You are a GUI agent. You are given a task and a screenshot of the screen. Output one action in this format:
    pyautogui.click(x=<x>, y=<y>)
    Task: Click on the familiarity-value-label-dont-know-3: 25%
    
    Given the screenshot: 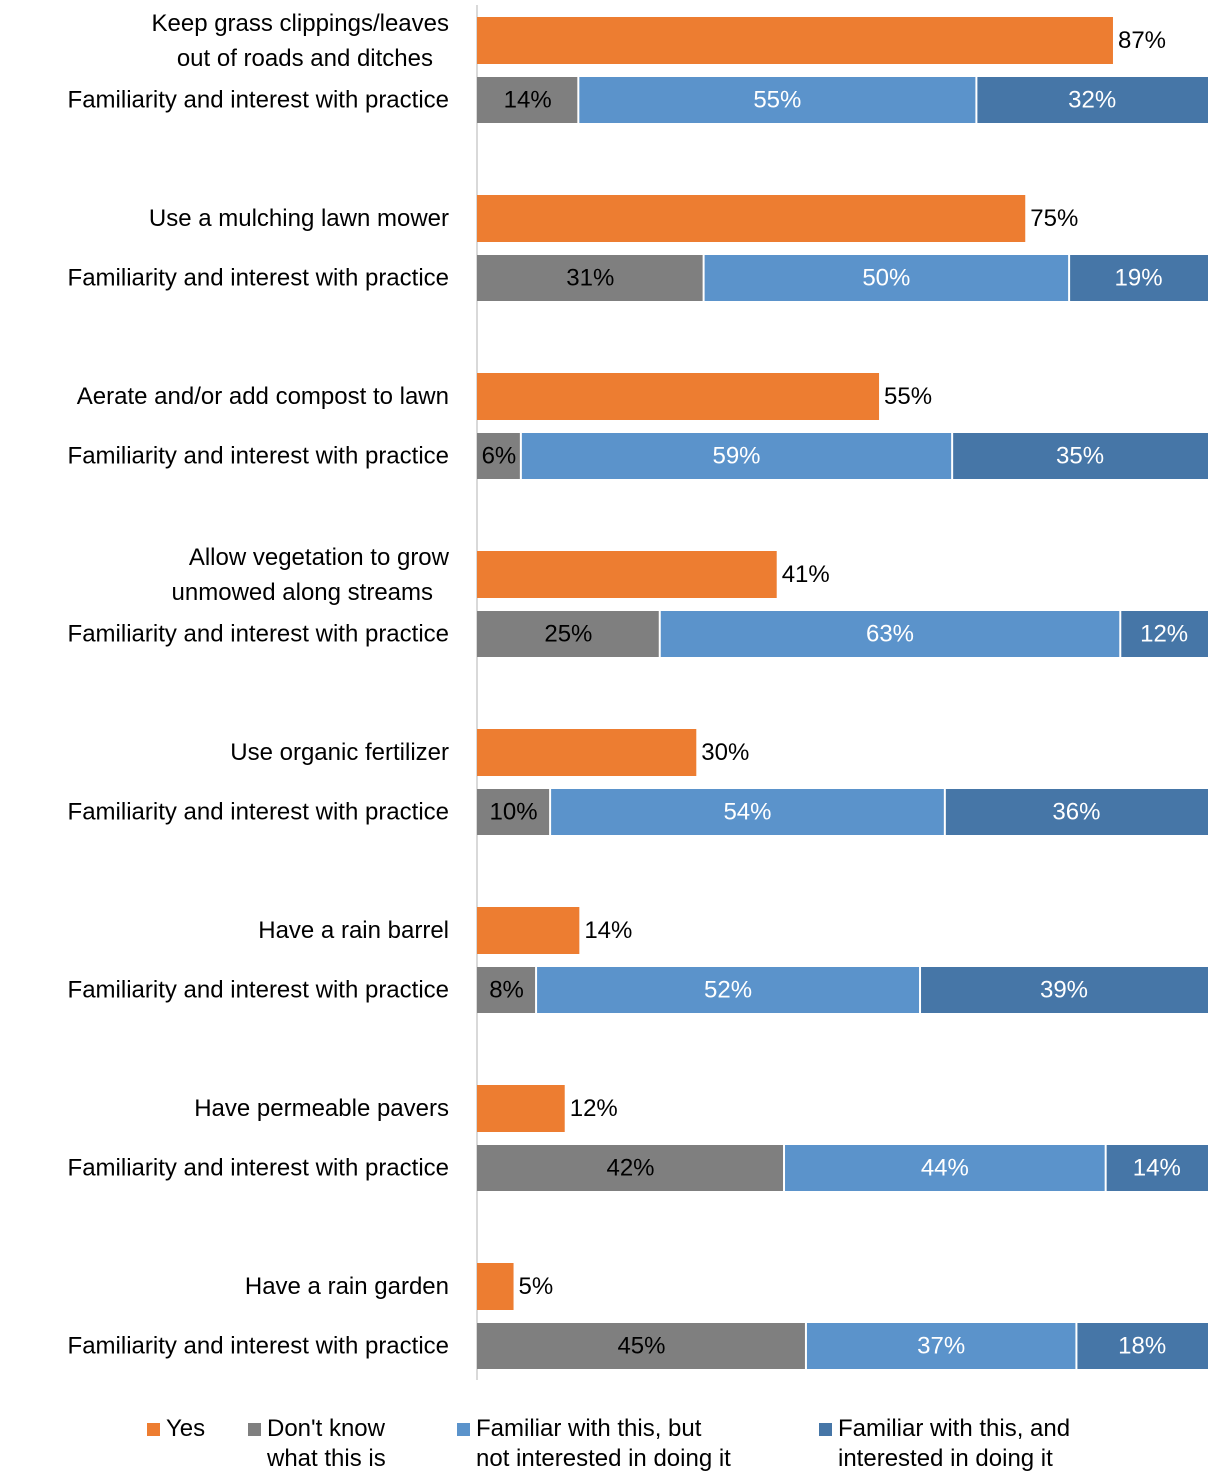 What is the action you would take?
    pyautogui.click(x=568, y=634)
    